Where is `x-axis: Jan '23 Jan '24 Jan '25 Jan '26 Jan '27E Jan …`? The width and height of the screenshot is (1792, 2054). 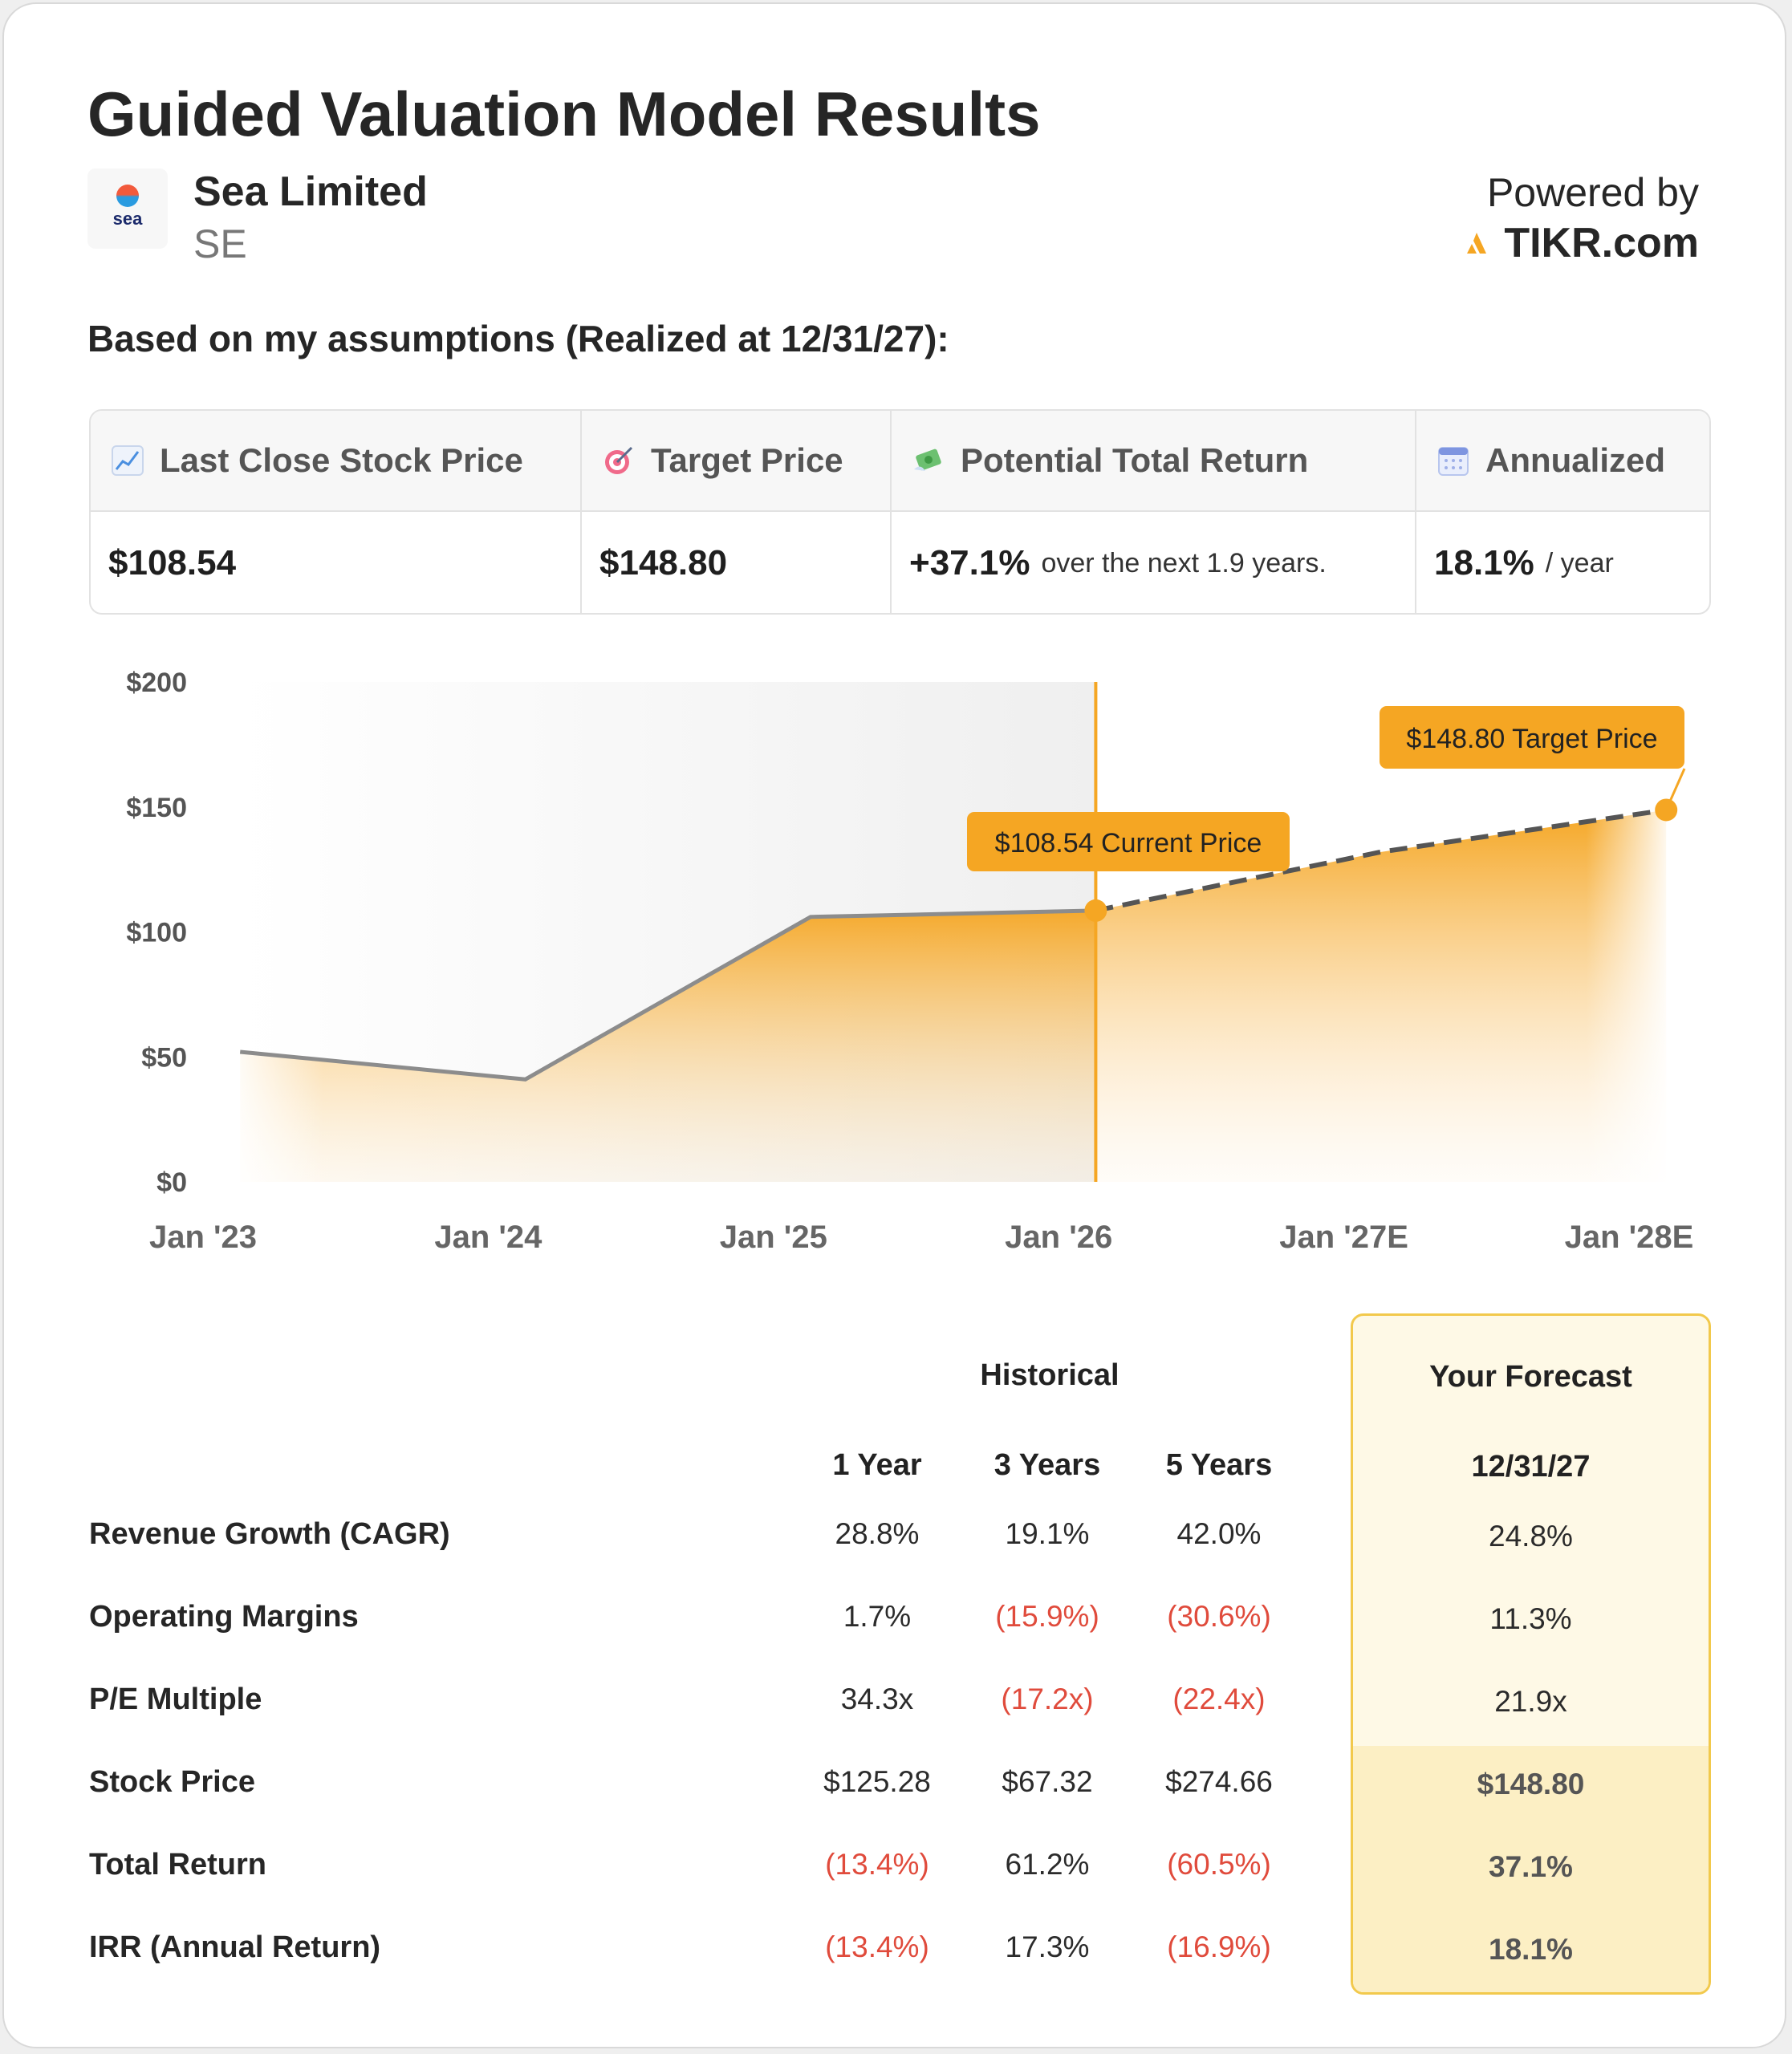
x-axis: Jan '23 Jan '24 Jan '25 Jan '26 Jan '27E Jan … is located at coordinates (921, 1238).